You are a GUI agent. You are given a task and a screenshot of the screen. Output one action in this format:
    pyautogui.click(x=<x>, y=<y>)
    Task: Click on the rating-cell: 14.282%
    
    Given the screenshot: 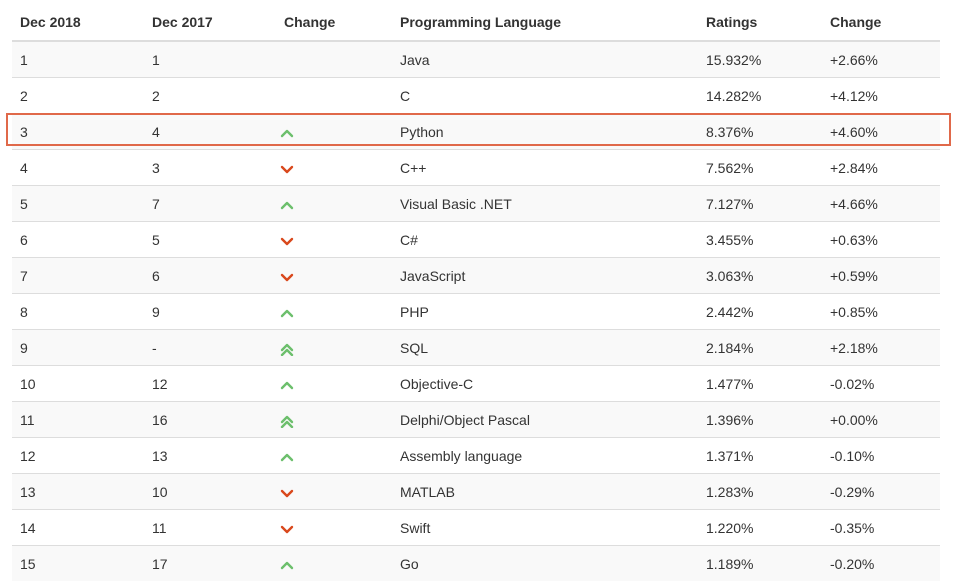 What is the action you would take?
    pyautogui.click(x=760, y=95)
    